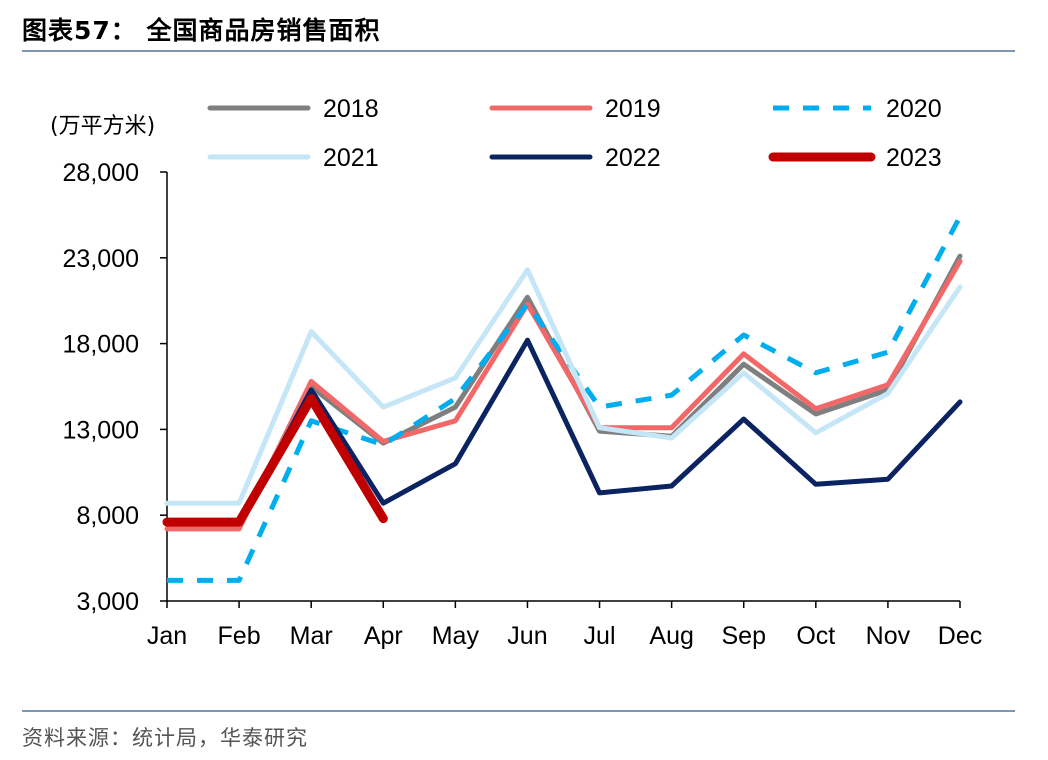 This screenshot has width=1048, height=760. What do you see at coordinates (671, 636) in the screenshot?
I see `x-tick-label: Aug` at bounding box center [671, 636].